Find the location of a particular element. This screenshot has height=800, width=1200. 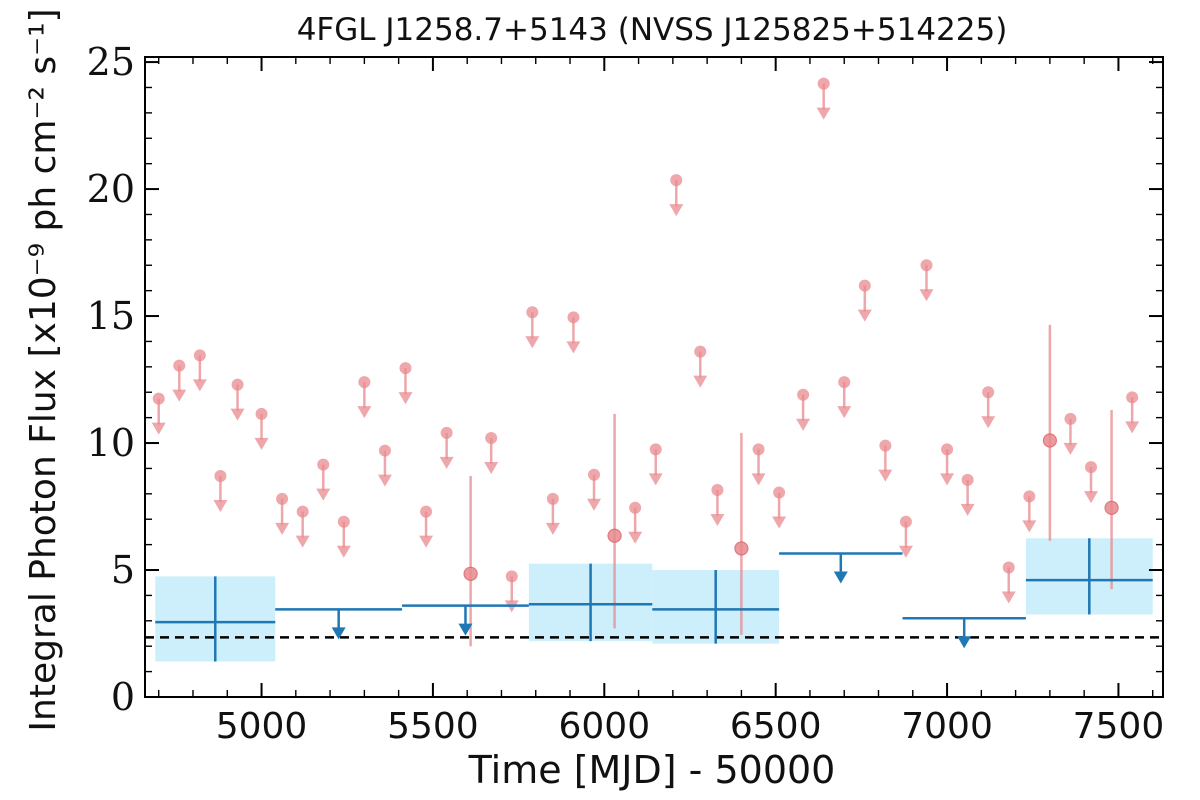

chart-title: 4FGL J1258.7+5143 (NVSS J125825+514225) is located at coordinates (652, 30).